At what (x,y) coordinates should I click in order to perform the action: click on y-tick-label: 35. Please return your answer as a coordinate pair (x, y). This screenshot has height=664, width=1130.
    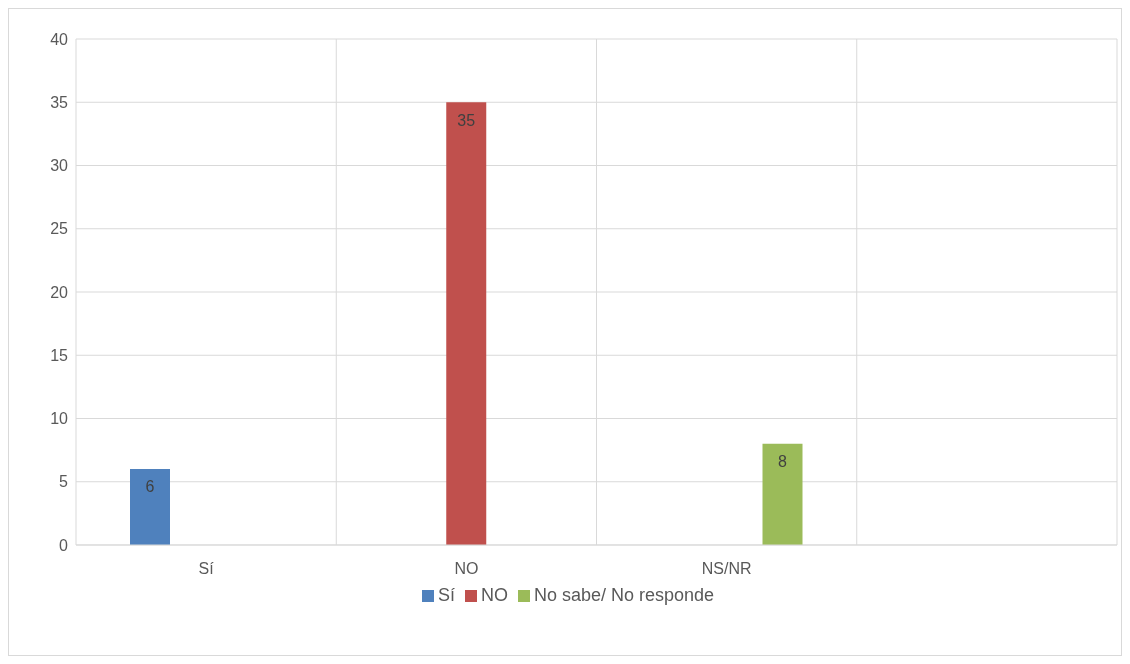
    Looking at the image, I should click on (59, 102).